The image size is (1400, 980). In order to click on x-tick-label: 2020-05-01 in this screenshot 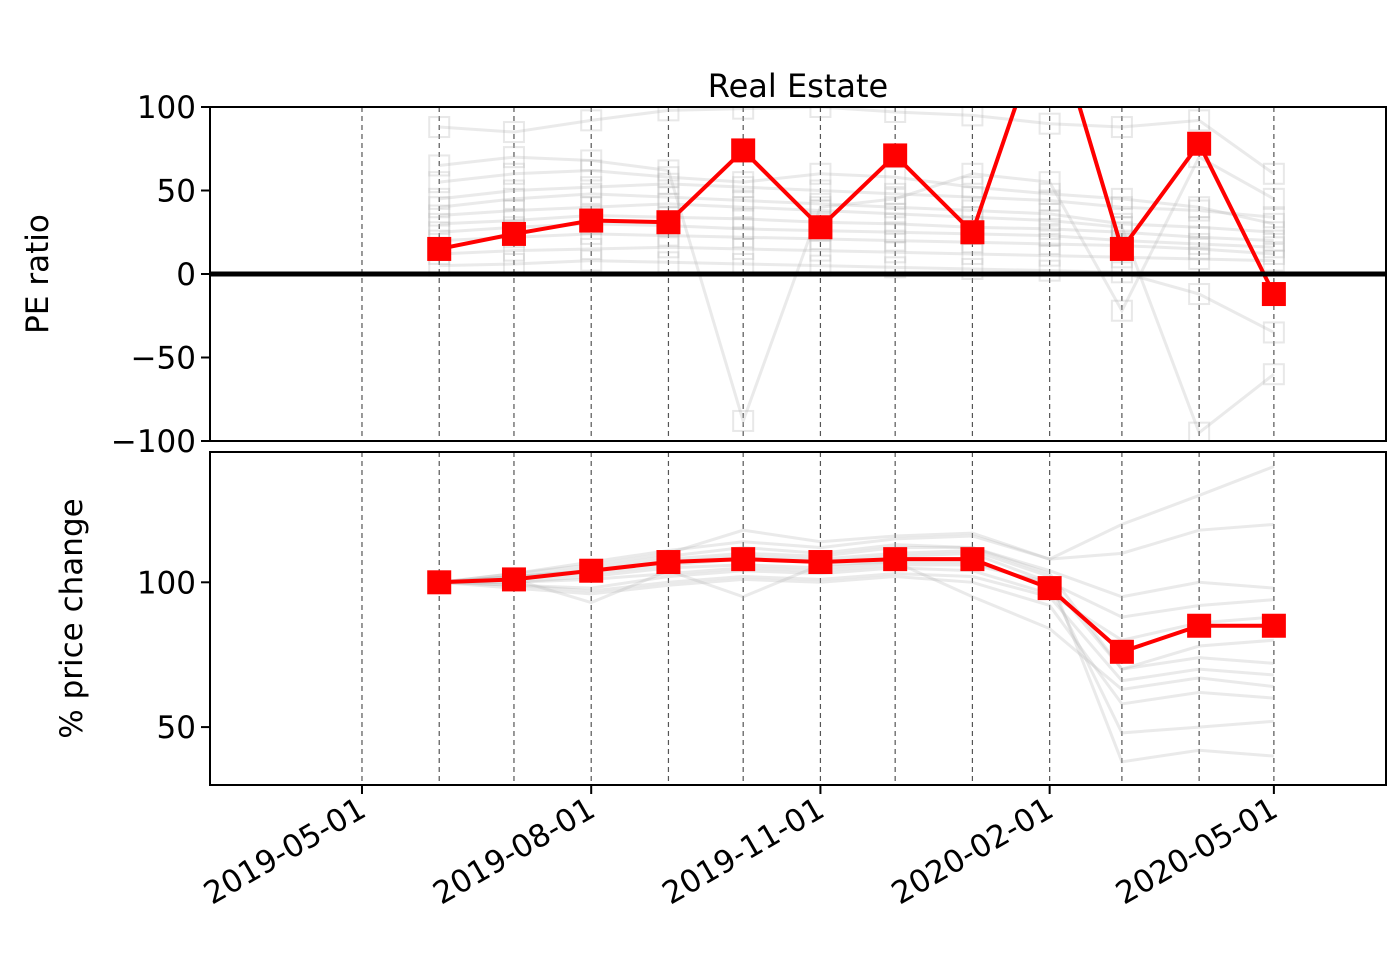, I will do `click(1197, 851)`.